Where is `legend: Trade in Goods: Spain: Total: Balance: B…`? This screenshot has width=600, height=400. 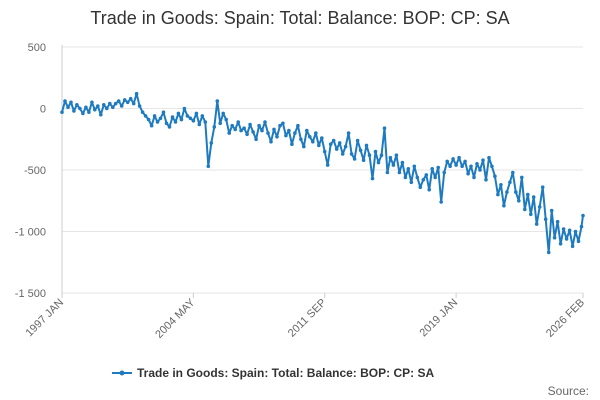
legend: Trade in Goods: Spain: Total: Balance: B… is located at coordinates (273, 373).